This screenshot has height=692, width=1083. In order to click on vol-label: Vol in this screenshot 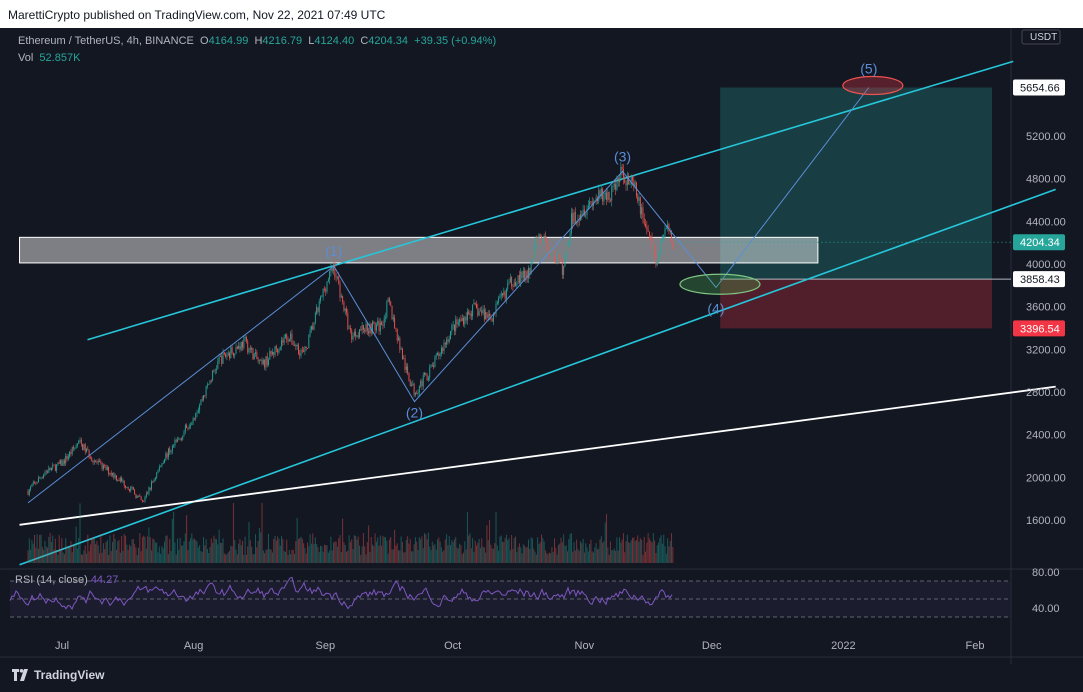, I will do `click(26, 58)`.